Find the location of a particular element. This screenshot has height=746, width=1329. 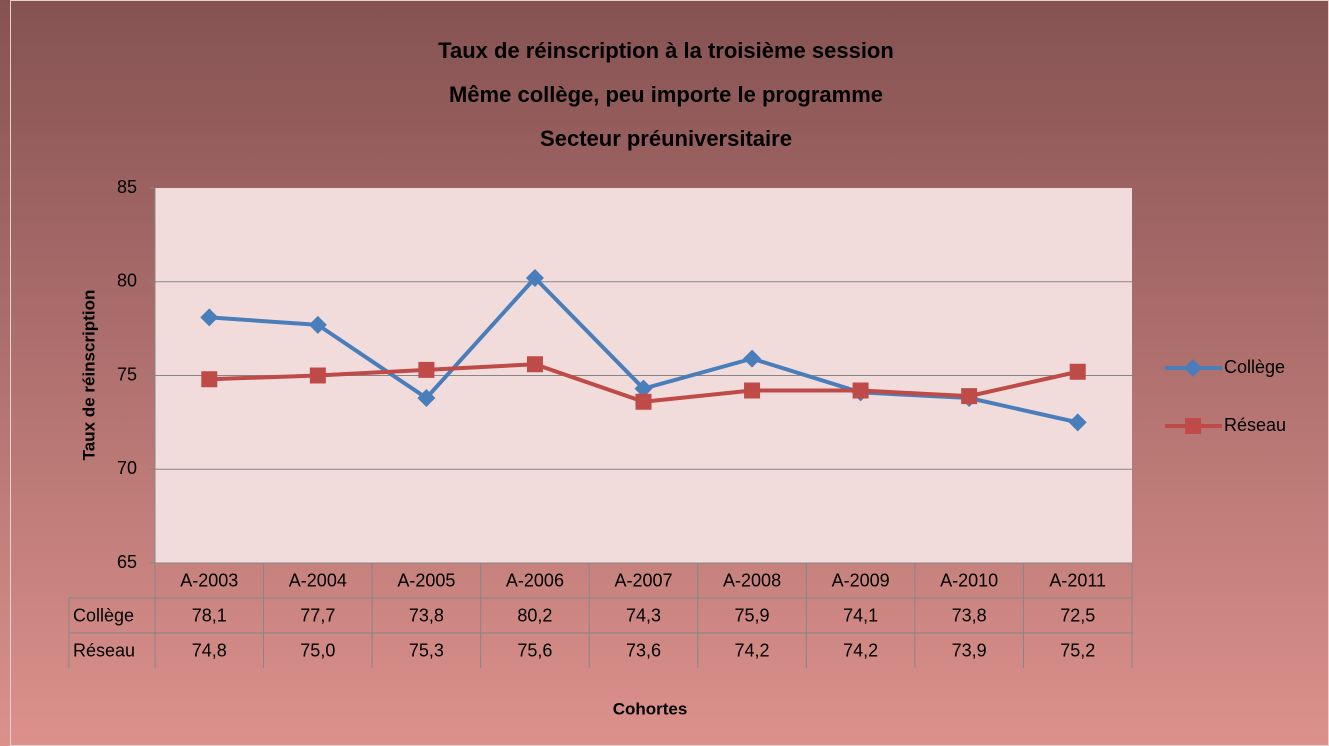

table-value: 74,1 is located at coordinates (860, 615).